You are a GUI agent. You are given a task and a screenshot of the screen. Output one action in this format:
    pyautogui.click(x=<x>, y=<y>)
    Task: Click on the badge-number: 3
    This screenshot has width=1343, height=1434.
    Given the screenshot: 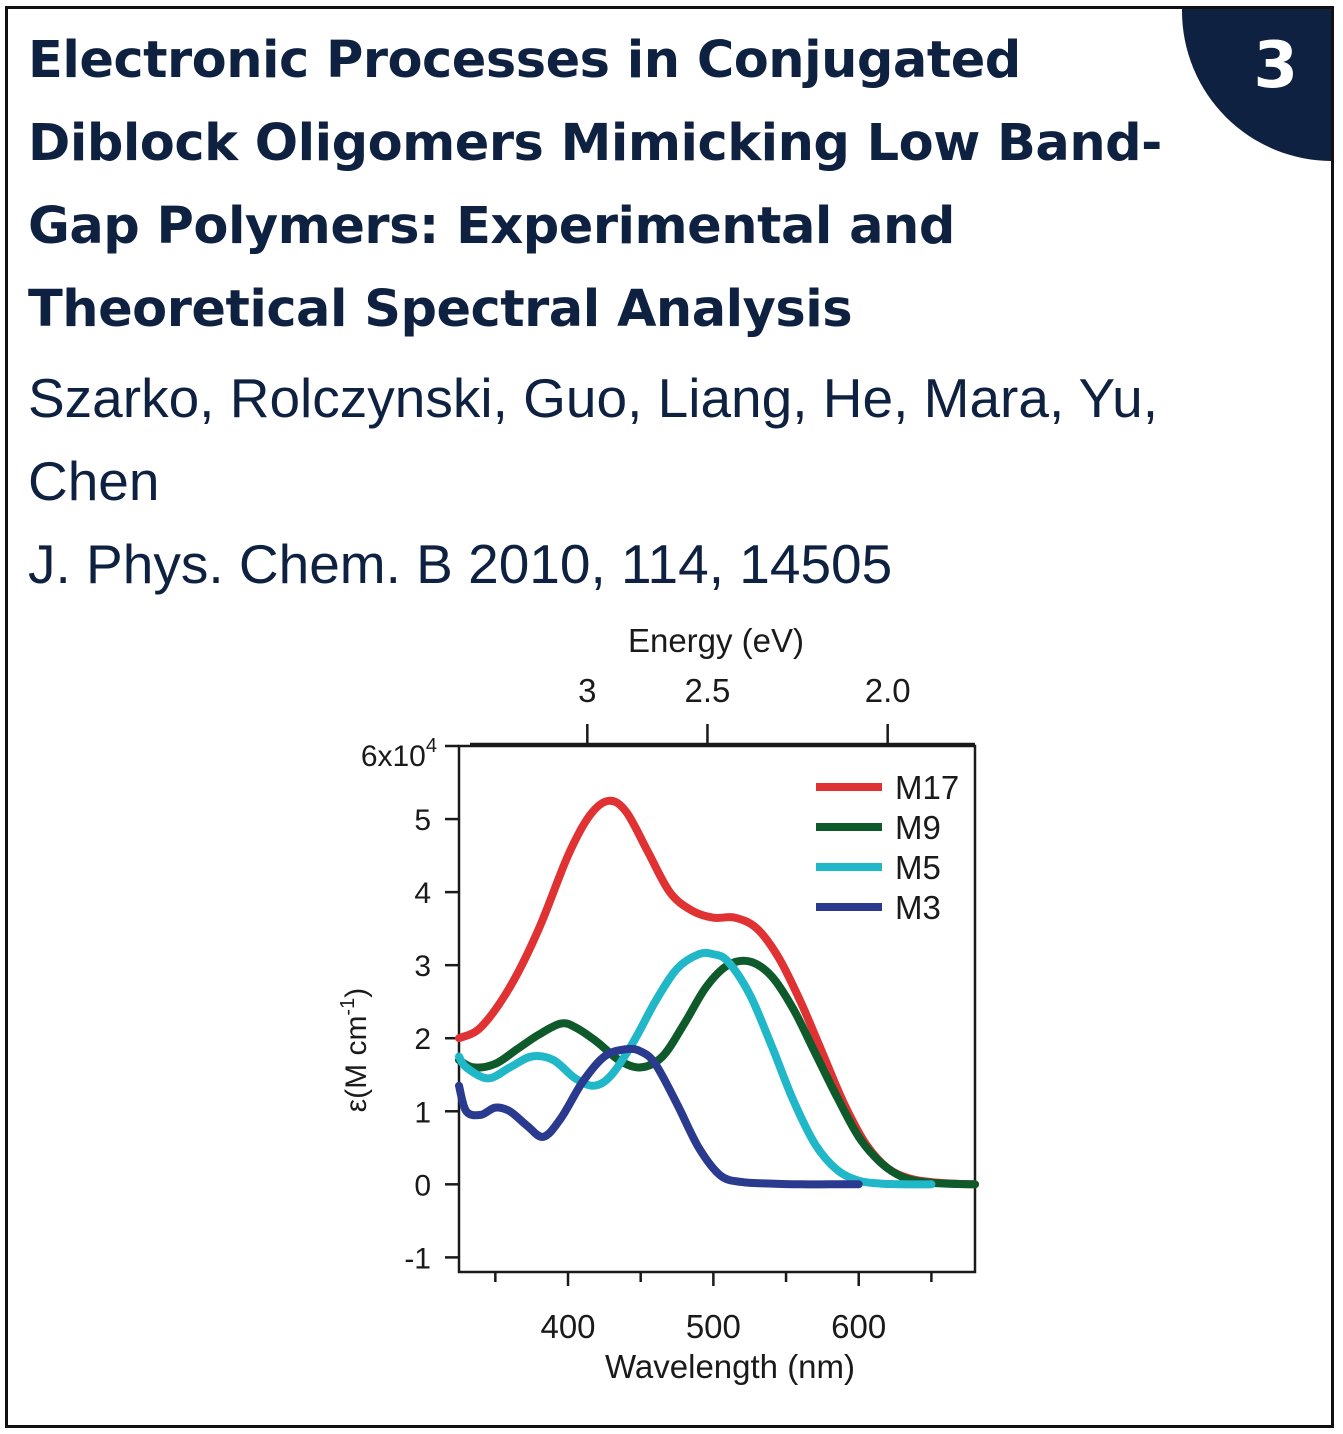 What is the action you would take?
    pyautogui.click(x=1275, y=66)
    